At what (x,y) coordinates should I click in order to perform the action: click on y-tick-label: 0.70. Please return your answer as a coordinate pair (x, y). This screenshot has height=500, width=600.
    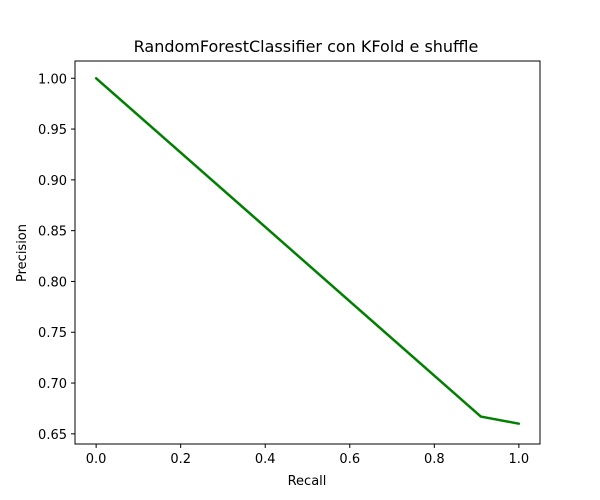
    Looking at the image, I should click on (52, 384).